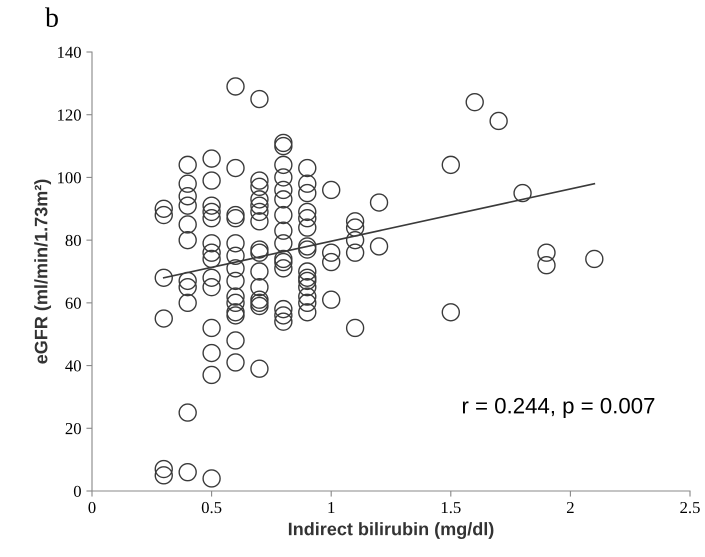 This screenshot has width=705, height=557. I want to click on x-tick-label: 0.5, so click(212, 508).